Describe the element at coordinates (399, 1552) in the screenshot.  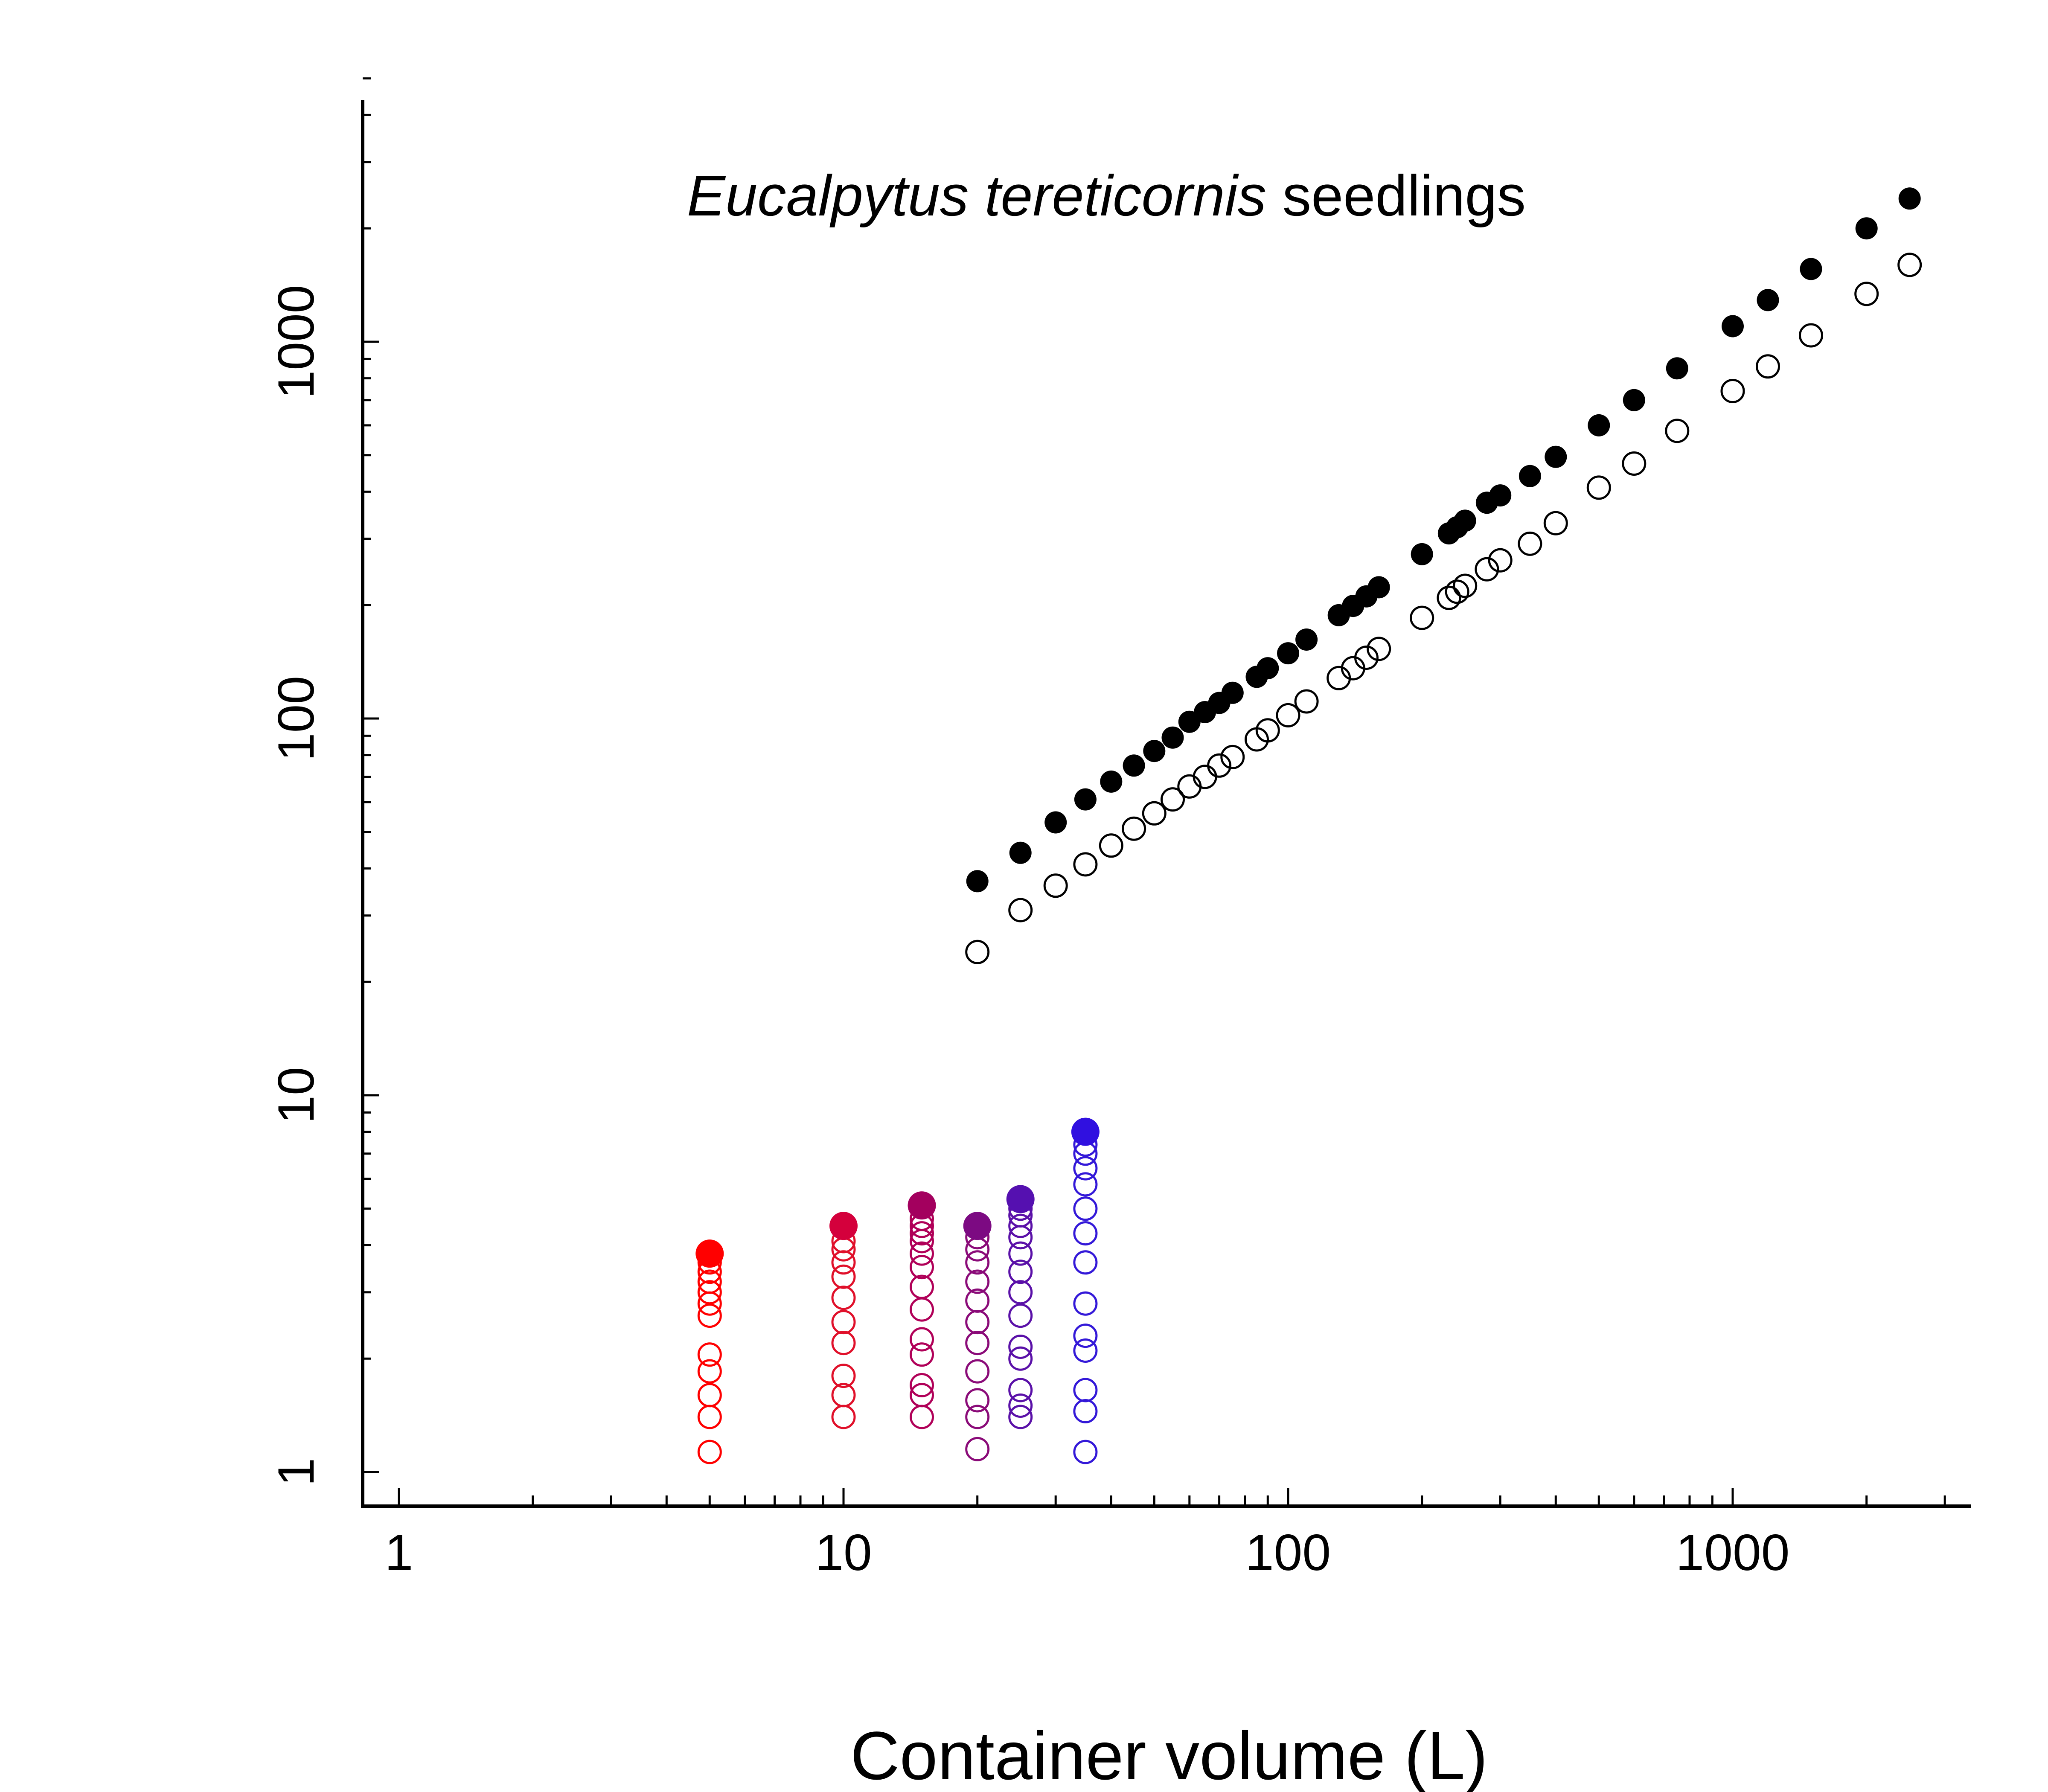
I see `x-tick-label: 1` at that location.